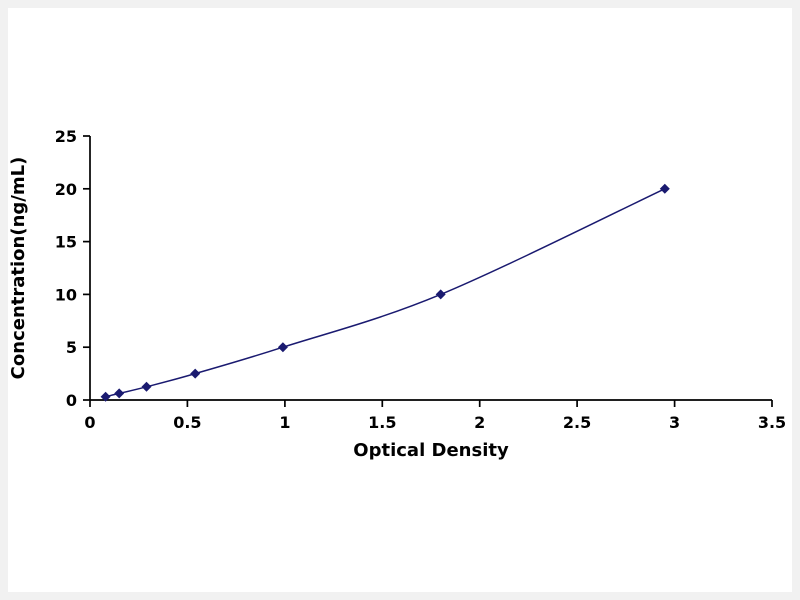 This screenshot has height=600, width=800. Describe the element at coordinates (89, 422) in the screenshot. I see `x-tick-label: 0` at that location.